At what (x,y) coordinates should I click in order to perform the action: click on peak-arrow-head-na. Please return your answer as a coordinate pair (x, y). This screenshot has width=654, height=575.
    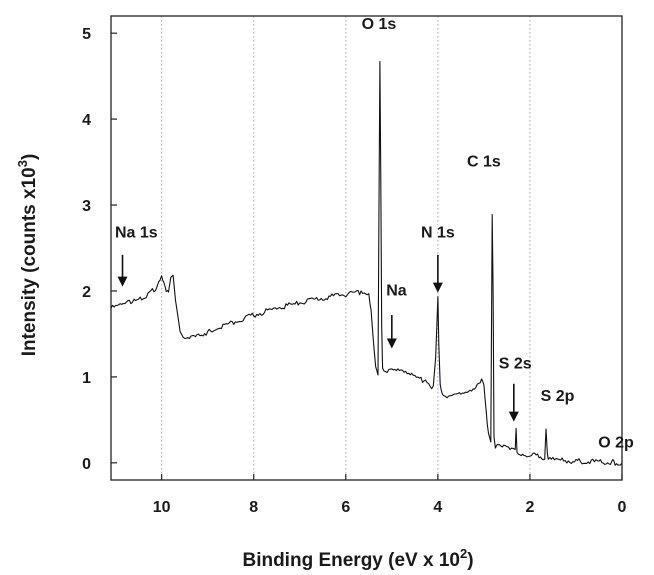
    Looking at the image, I should click on (391, 343).